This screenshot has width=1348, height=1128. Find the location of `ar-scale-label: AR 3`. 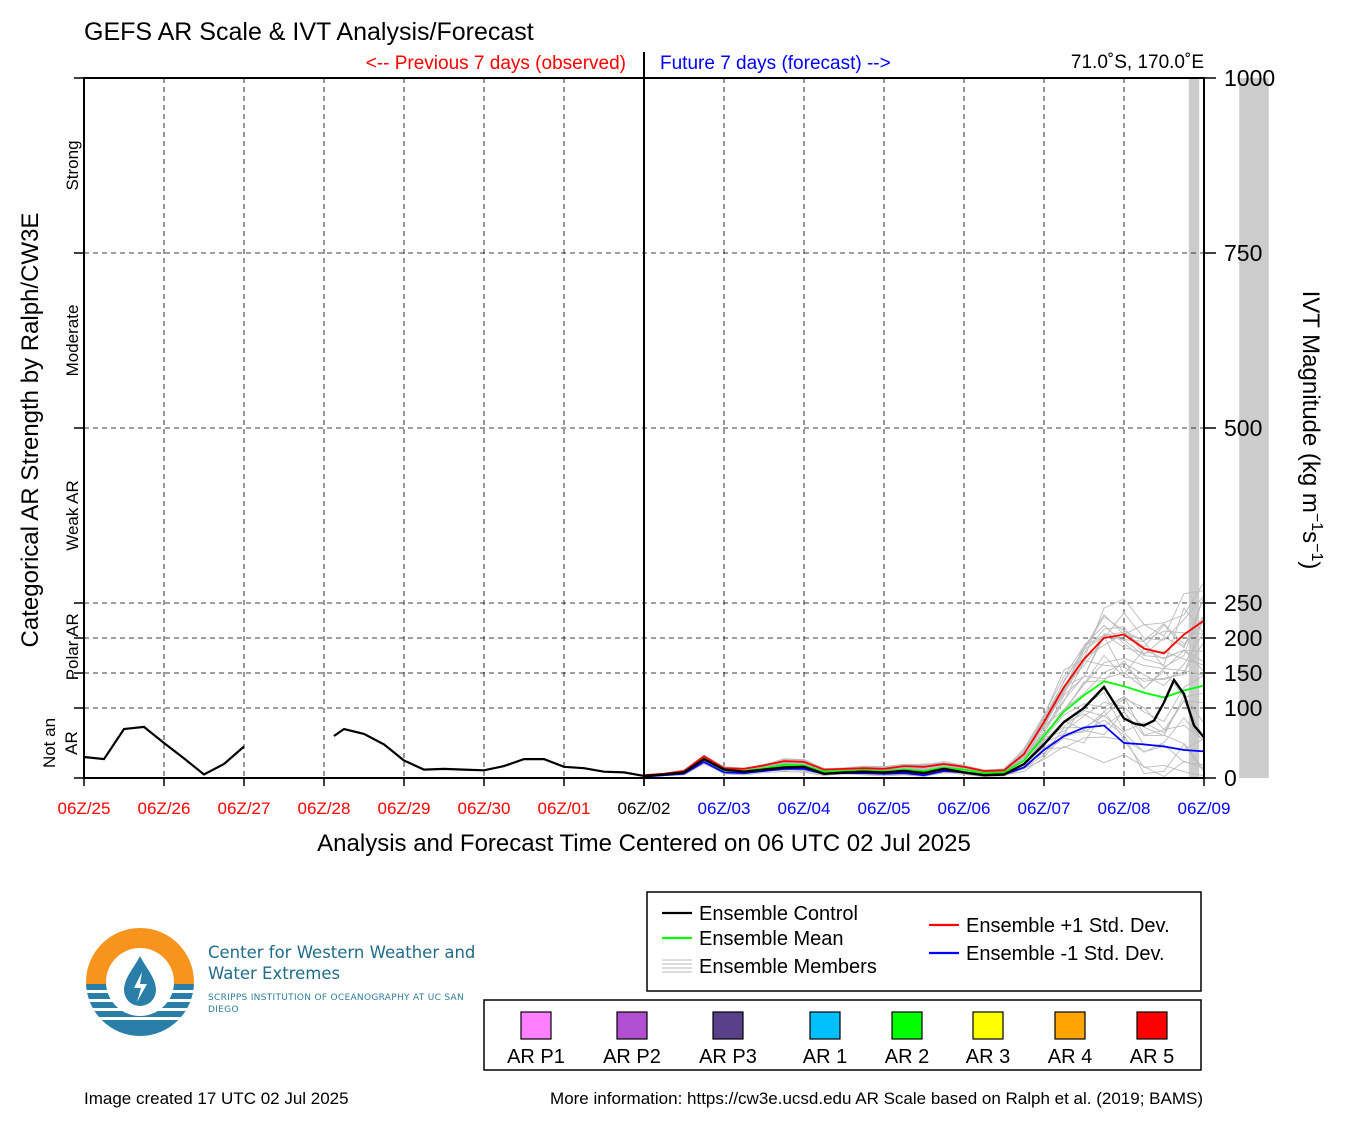

ar-scale-label: AR 3 is located at coordinates (988, 1057).